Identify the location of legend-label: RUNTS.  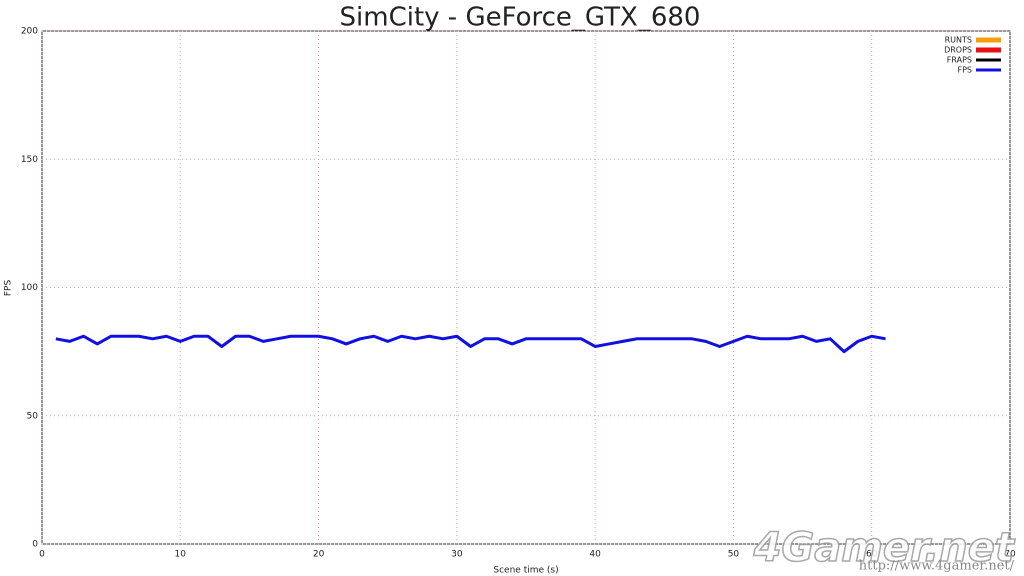
(958, 40).